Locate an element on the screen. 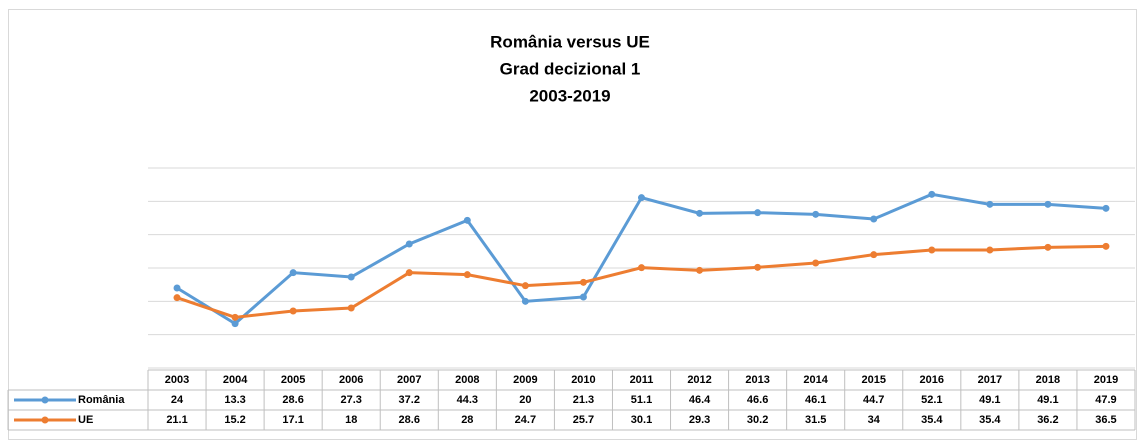 The width and height of the screenshot is (1145, 446). table-value: 37.2 is located at coordinates (409, 400).